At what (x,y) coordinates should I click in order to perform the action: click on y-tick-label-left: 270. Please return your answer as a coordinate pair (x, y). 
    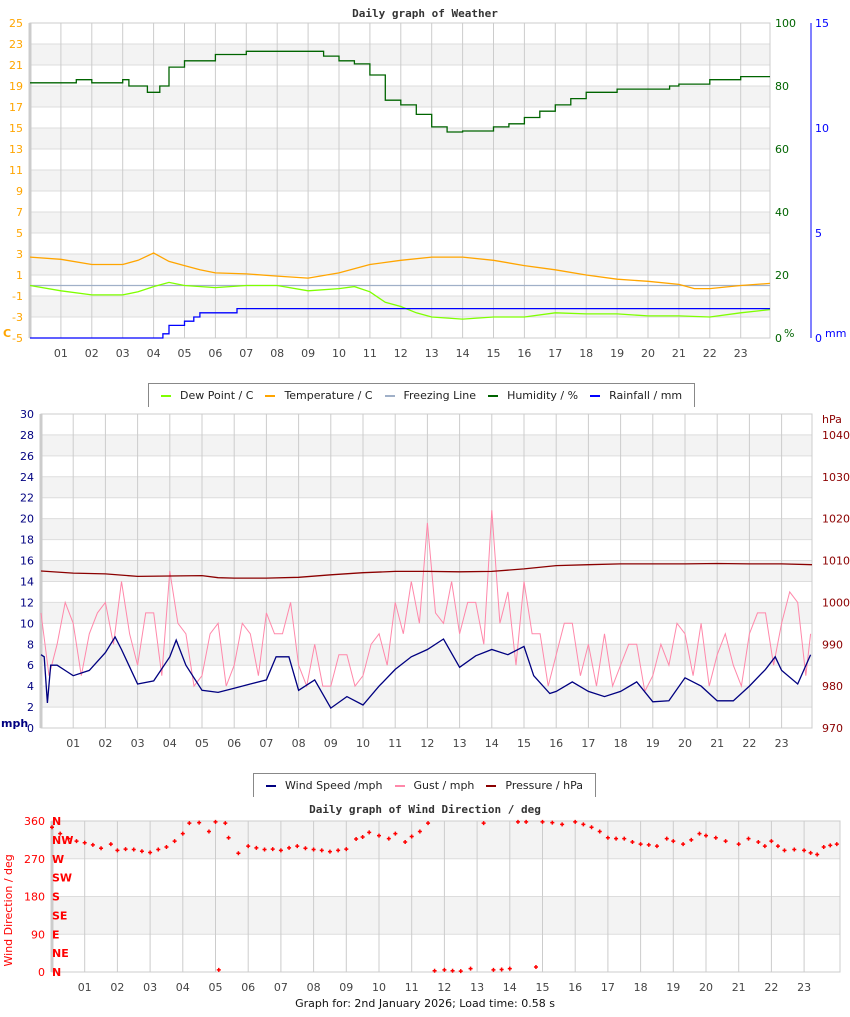
    Looking at the image, I should click on (34, 859).